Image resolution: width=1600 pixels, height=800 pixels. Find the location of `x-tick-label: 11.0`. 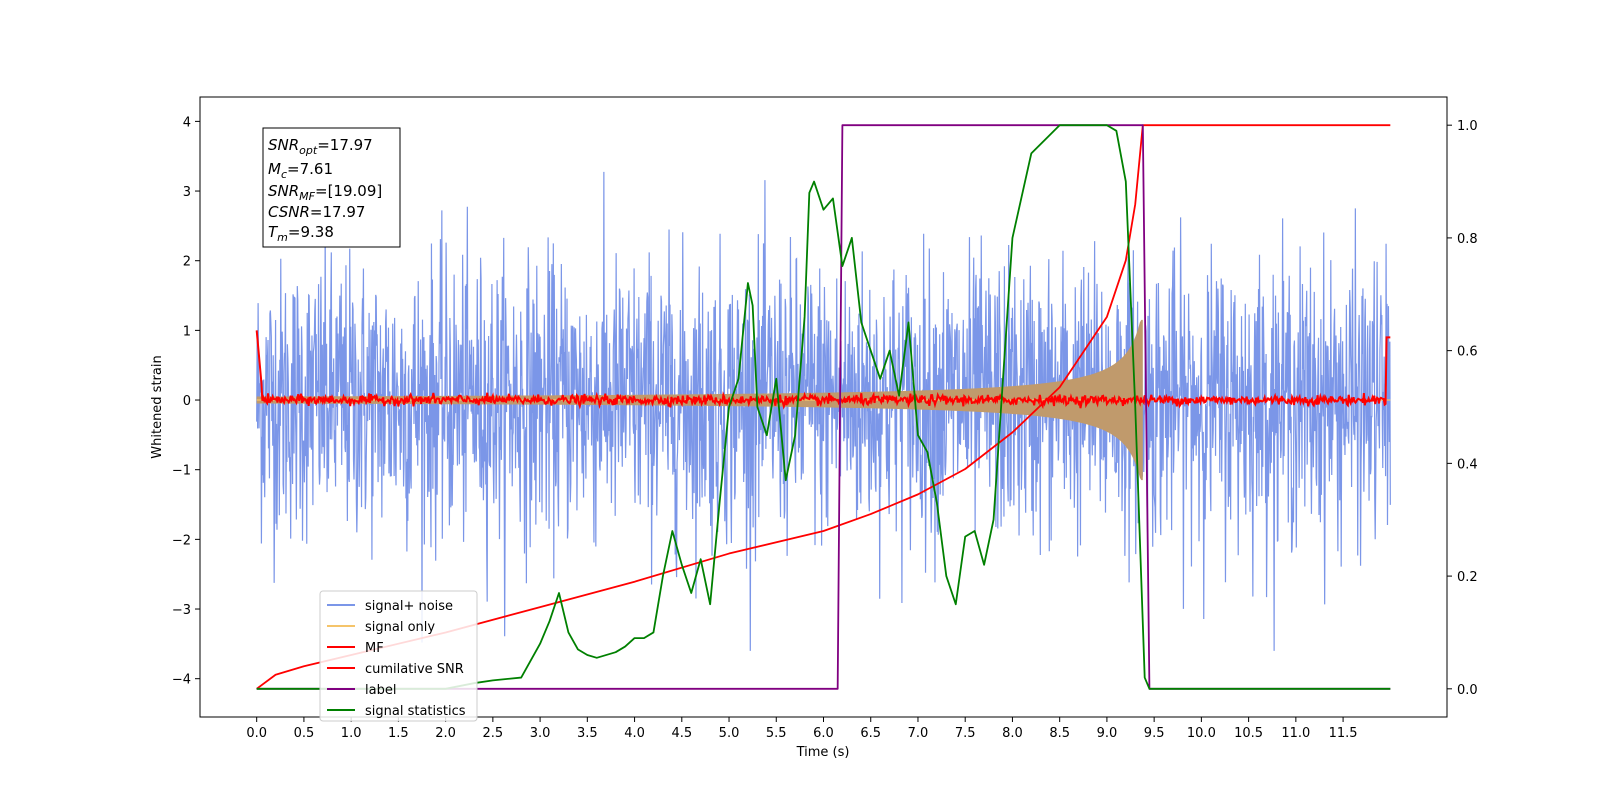

x-tick-label: 11.0 is located at coordinates (1295, 733).